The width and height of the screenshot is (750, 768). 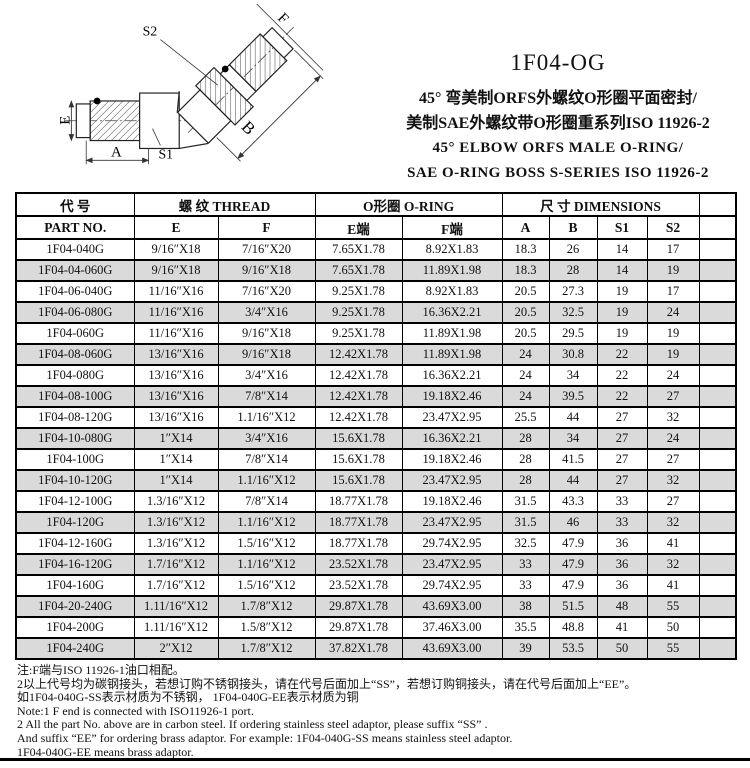 What do you see at coordinates (673, 606) in the screenshot?
I see `table-cell: 55` at bounding box center [673, 606].